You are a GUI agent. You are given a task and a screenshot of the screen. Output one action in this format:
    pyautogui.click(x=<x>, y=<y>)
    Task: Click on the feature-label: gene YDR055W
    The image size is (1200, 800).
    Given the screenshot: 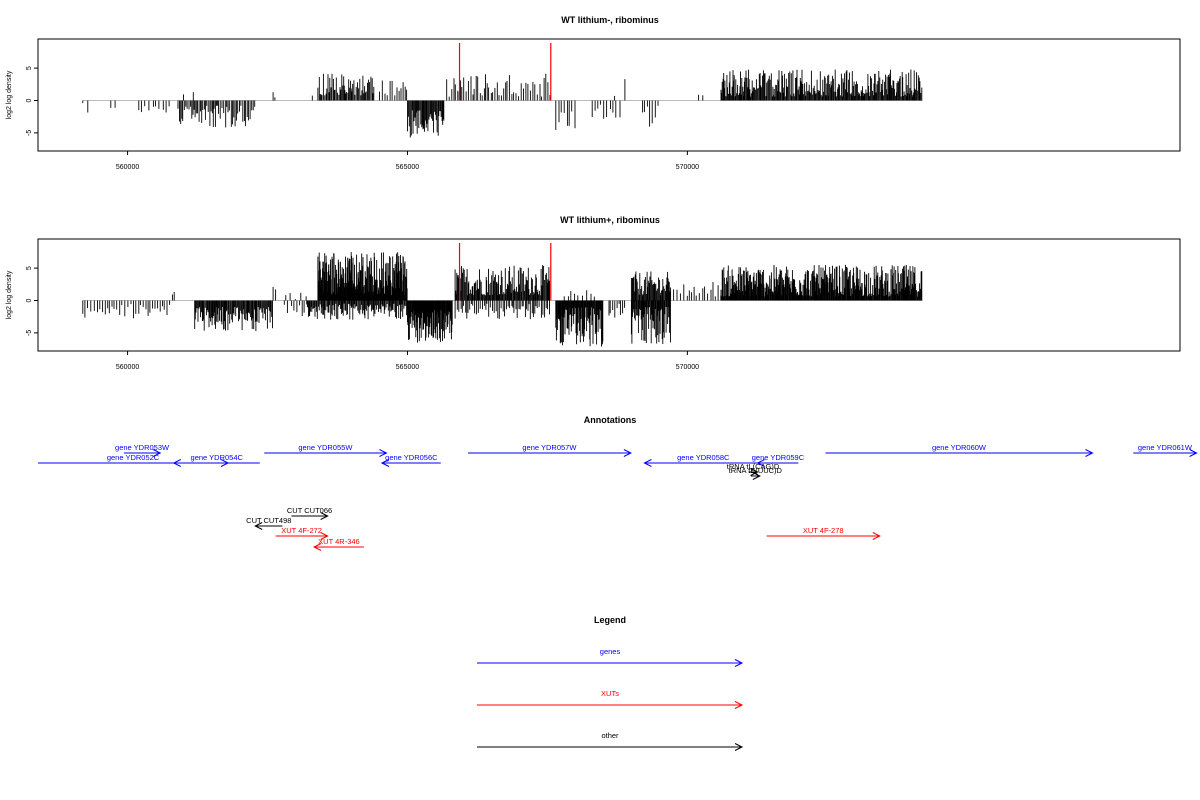 What is the action you would take?
    pyautogui.click(x=325, y=447)
    